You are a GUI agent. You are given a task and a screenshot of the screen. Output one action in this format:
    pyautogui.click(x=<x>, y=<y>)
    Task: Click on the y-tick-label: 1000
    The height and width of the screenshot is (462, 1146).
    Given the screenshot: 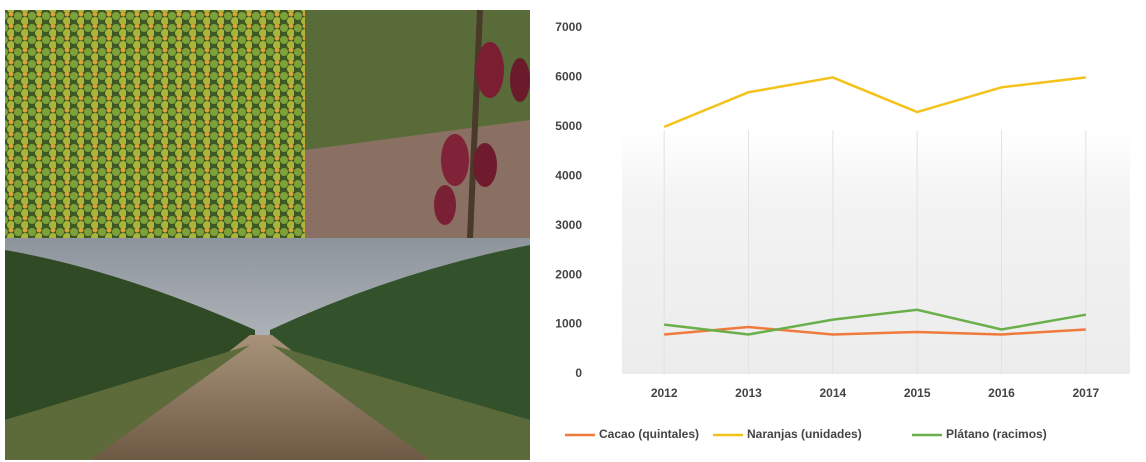 What is the action you would take?
    pyautogui.click(x=568, y=324)
    